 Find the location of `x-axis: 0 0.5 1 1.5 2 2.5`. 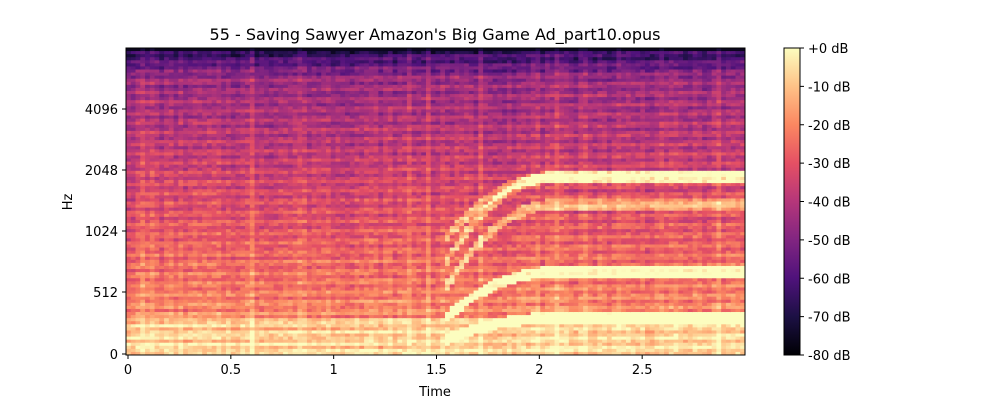

x-axis: 0 0.5 1 1.5 2 2.5 is located at coordinates (388, 366).